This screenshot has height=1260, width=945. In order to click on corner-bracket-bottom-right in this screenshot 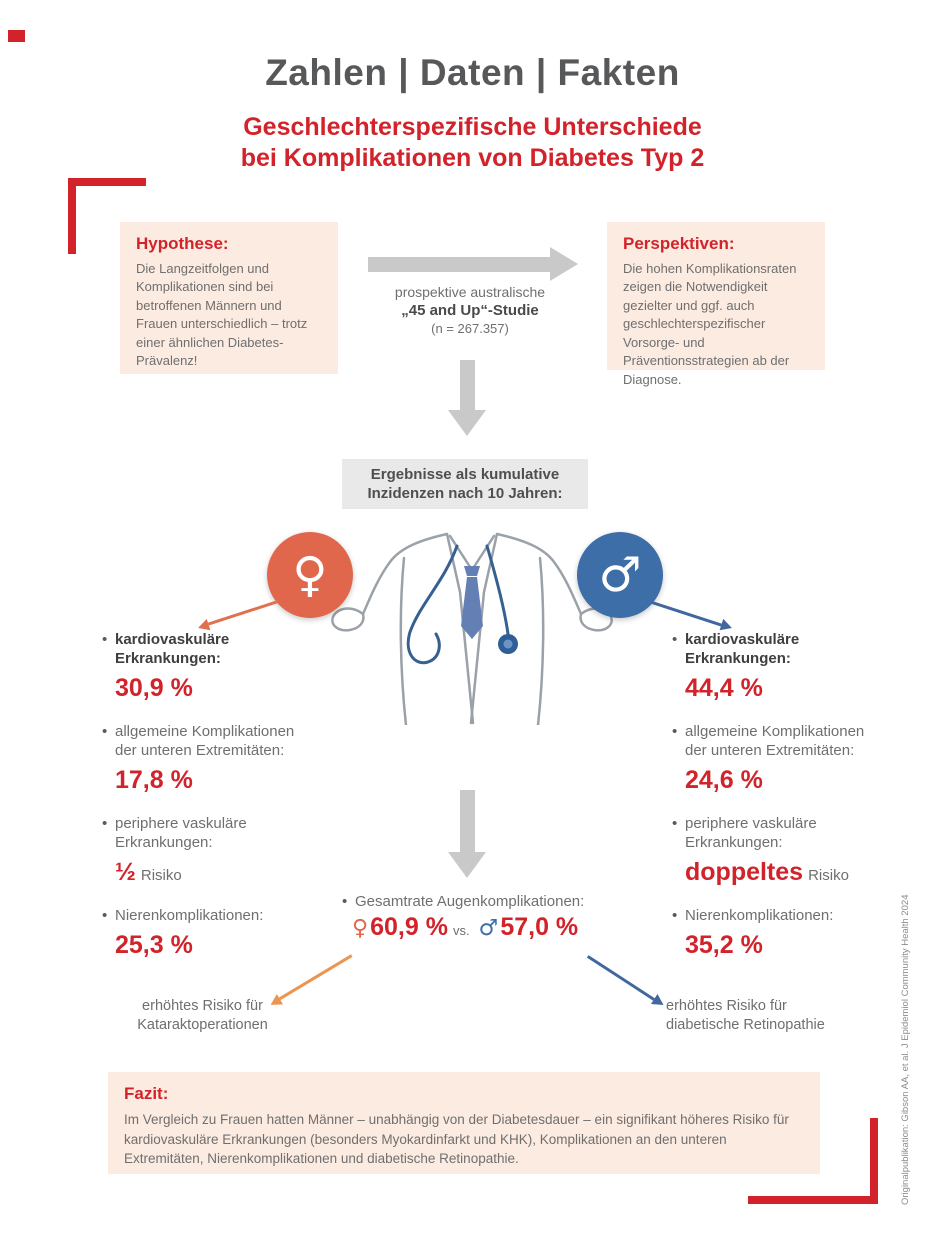, I will do `click(813, 1161)`.